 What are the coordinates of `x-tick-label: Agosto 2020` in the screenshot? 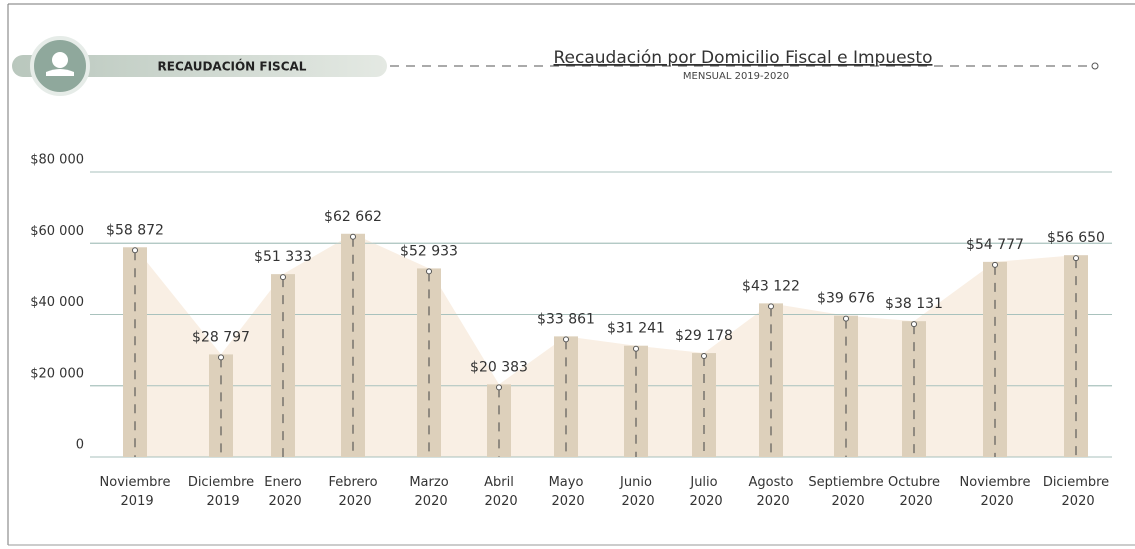 It's located at (771, 492).